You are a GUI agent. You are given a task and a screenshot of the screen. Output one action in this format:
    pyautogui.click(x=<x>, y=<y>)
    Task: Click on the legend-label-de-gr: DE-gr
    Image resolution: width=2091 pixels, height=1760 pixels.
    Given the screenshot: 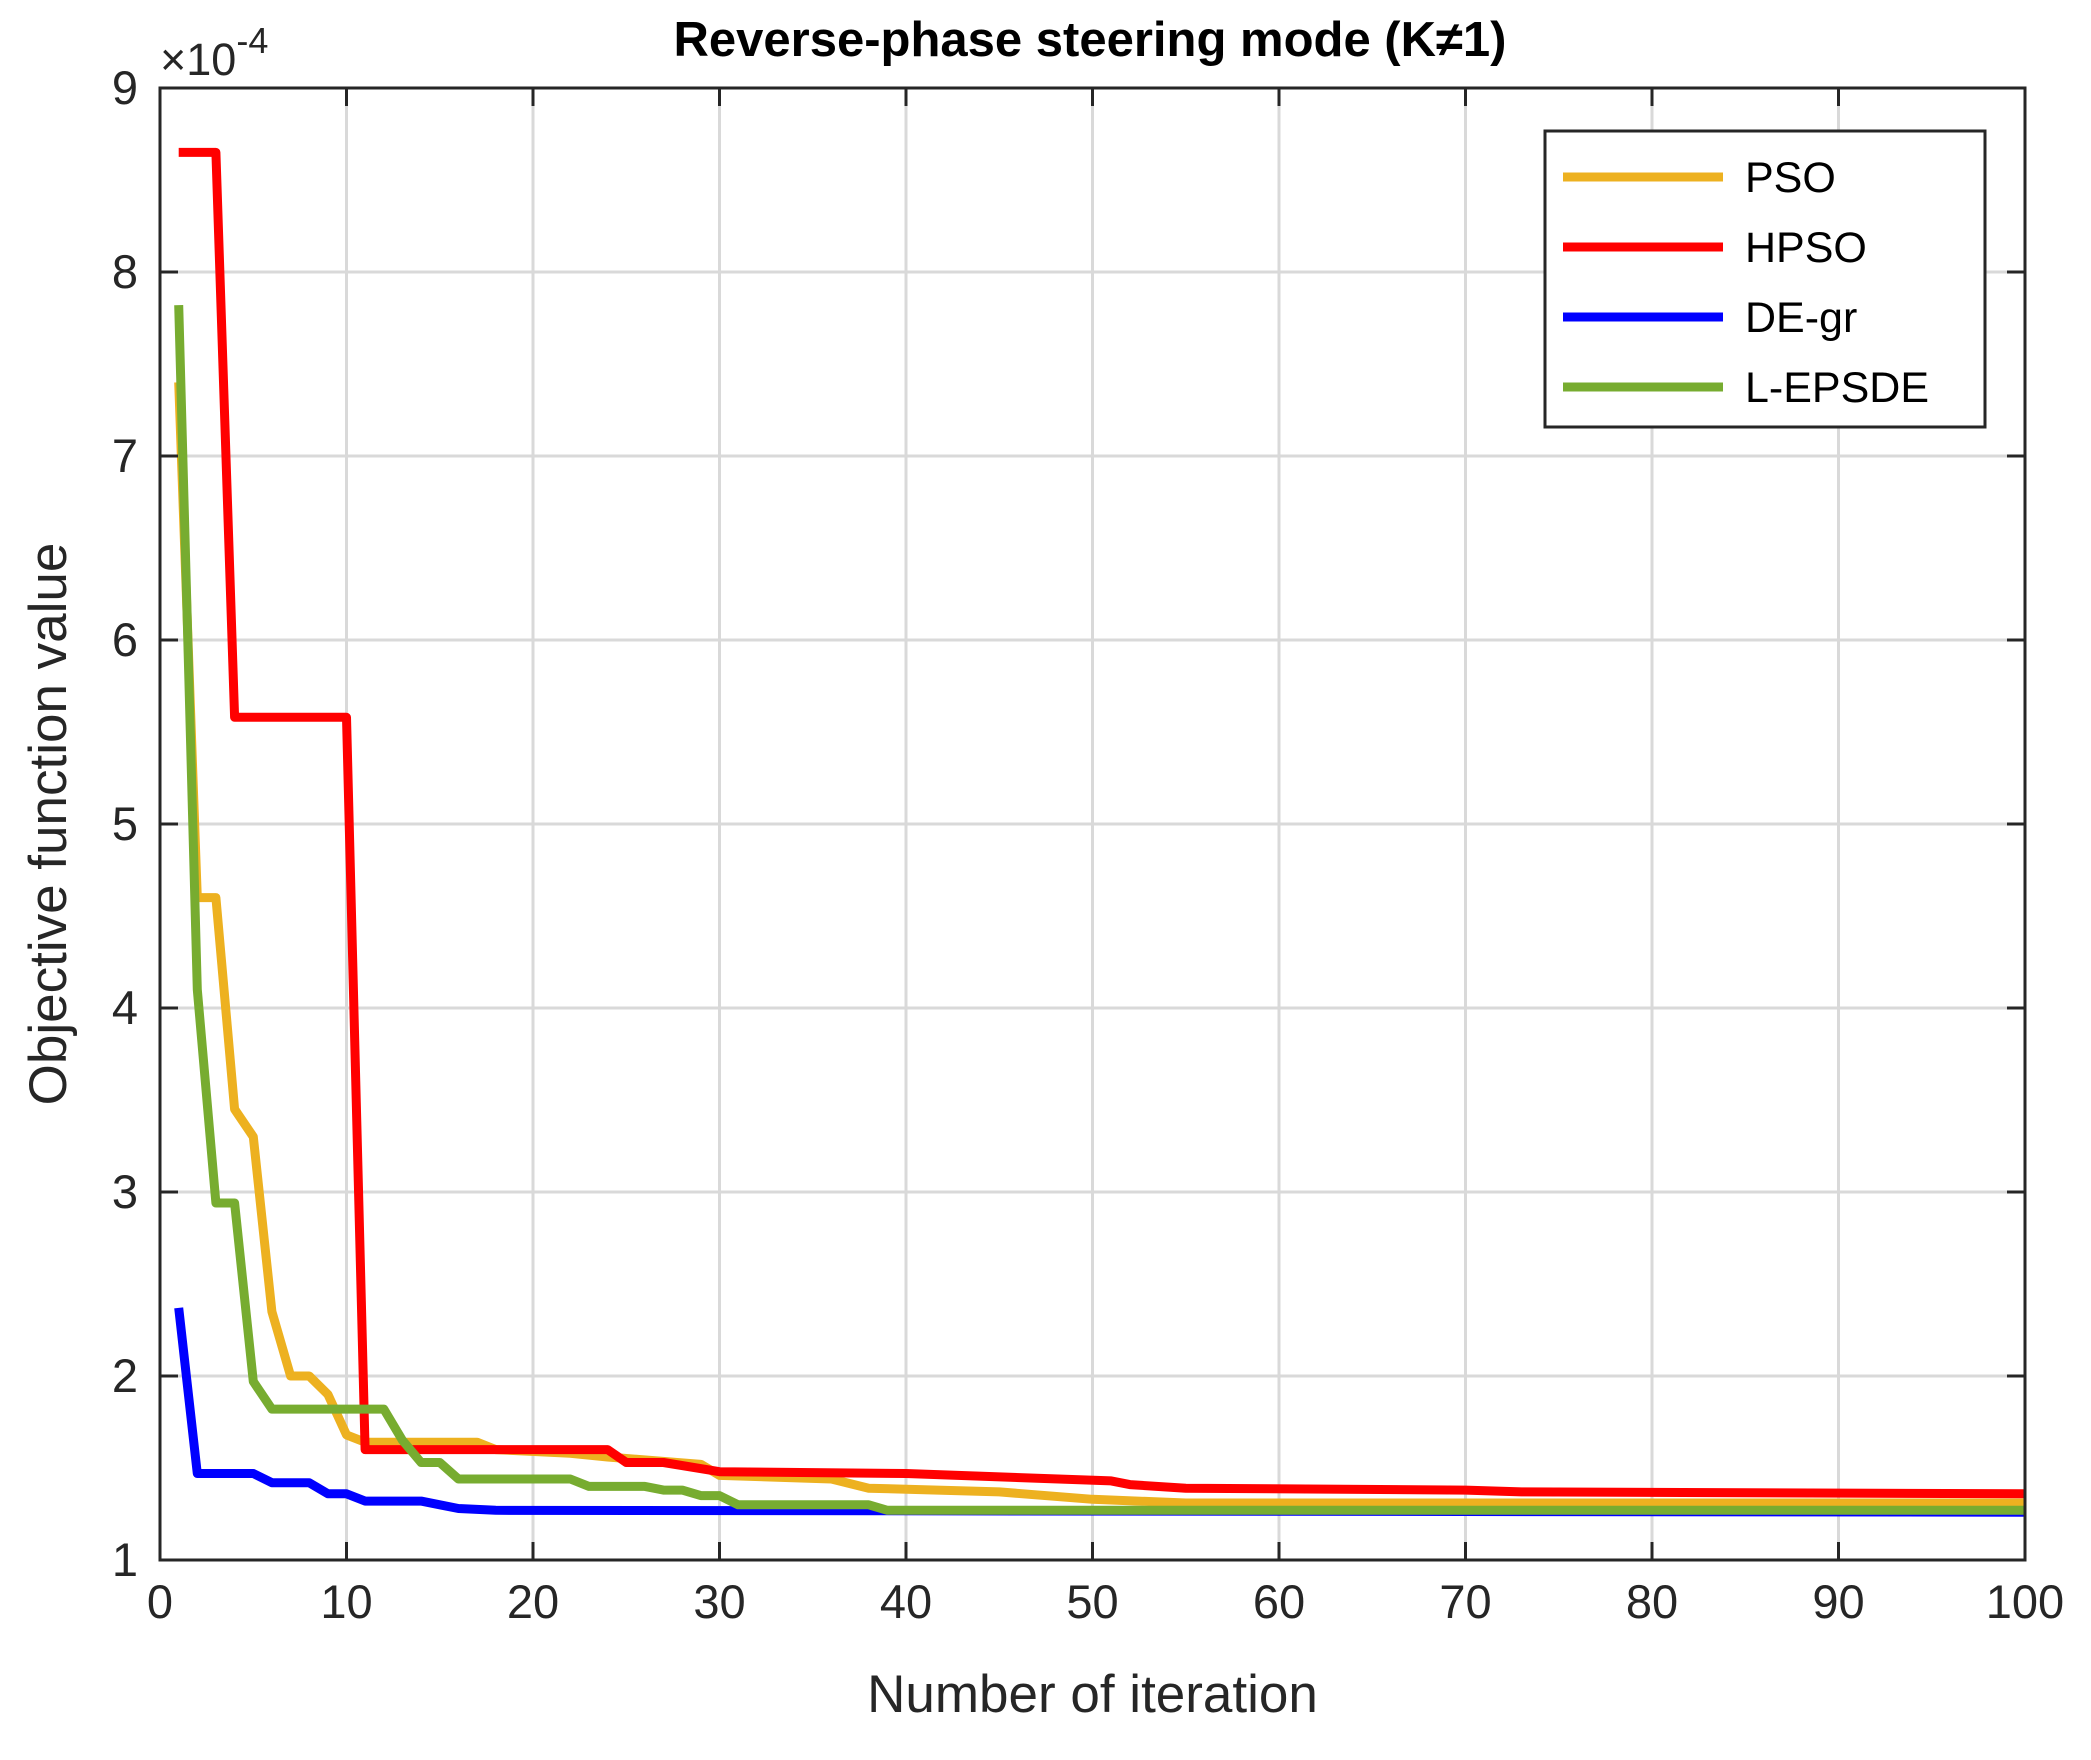 What is the action you would take?
    pyautogui.click(x=1801, y=318)
    